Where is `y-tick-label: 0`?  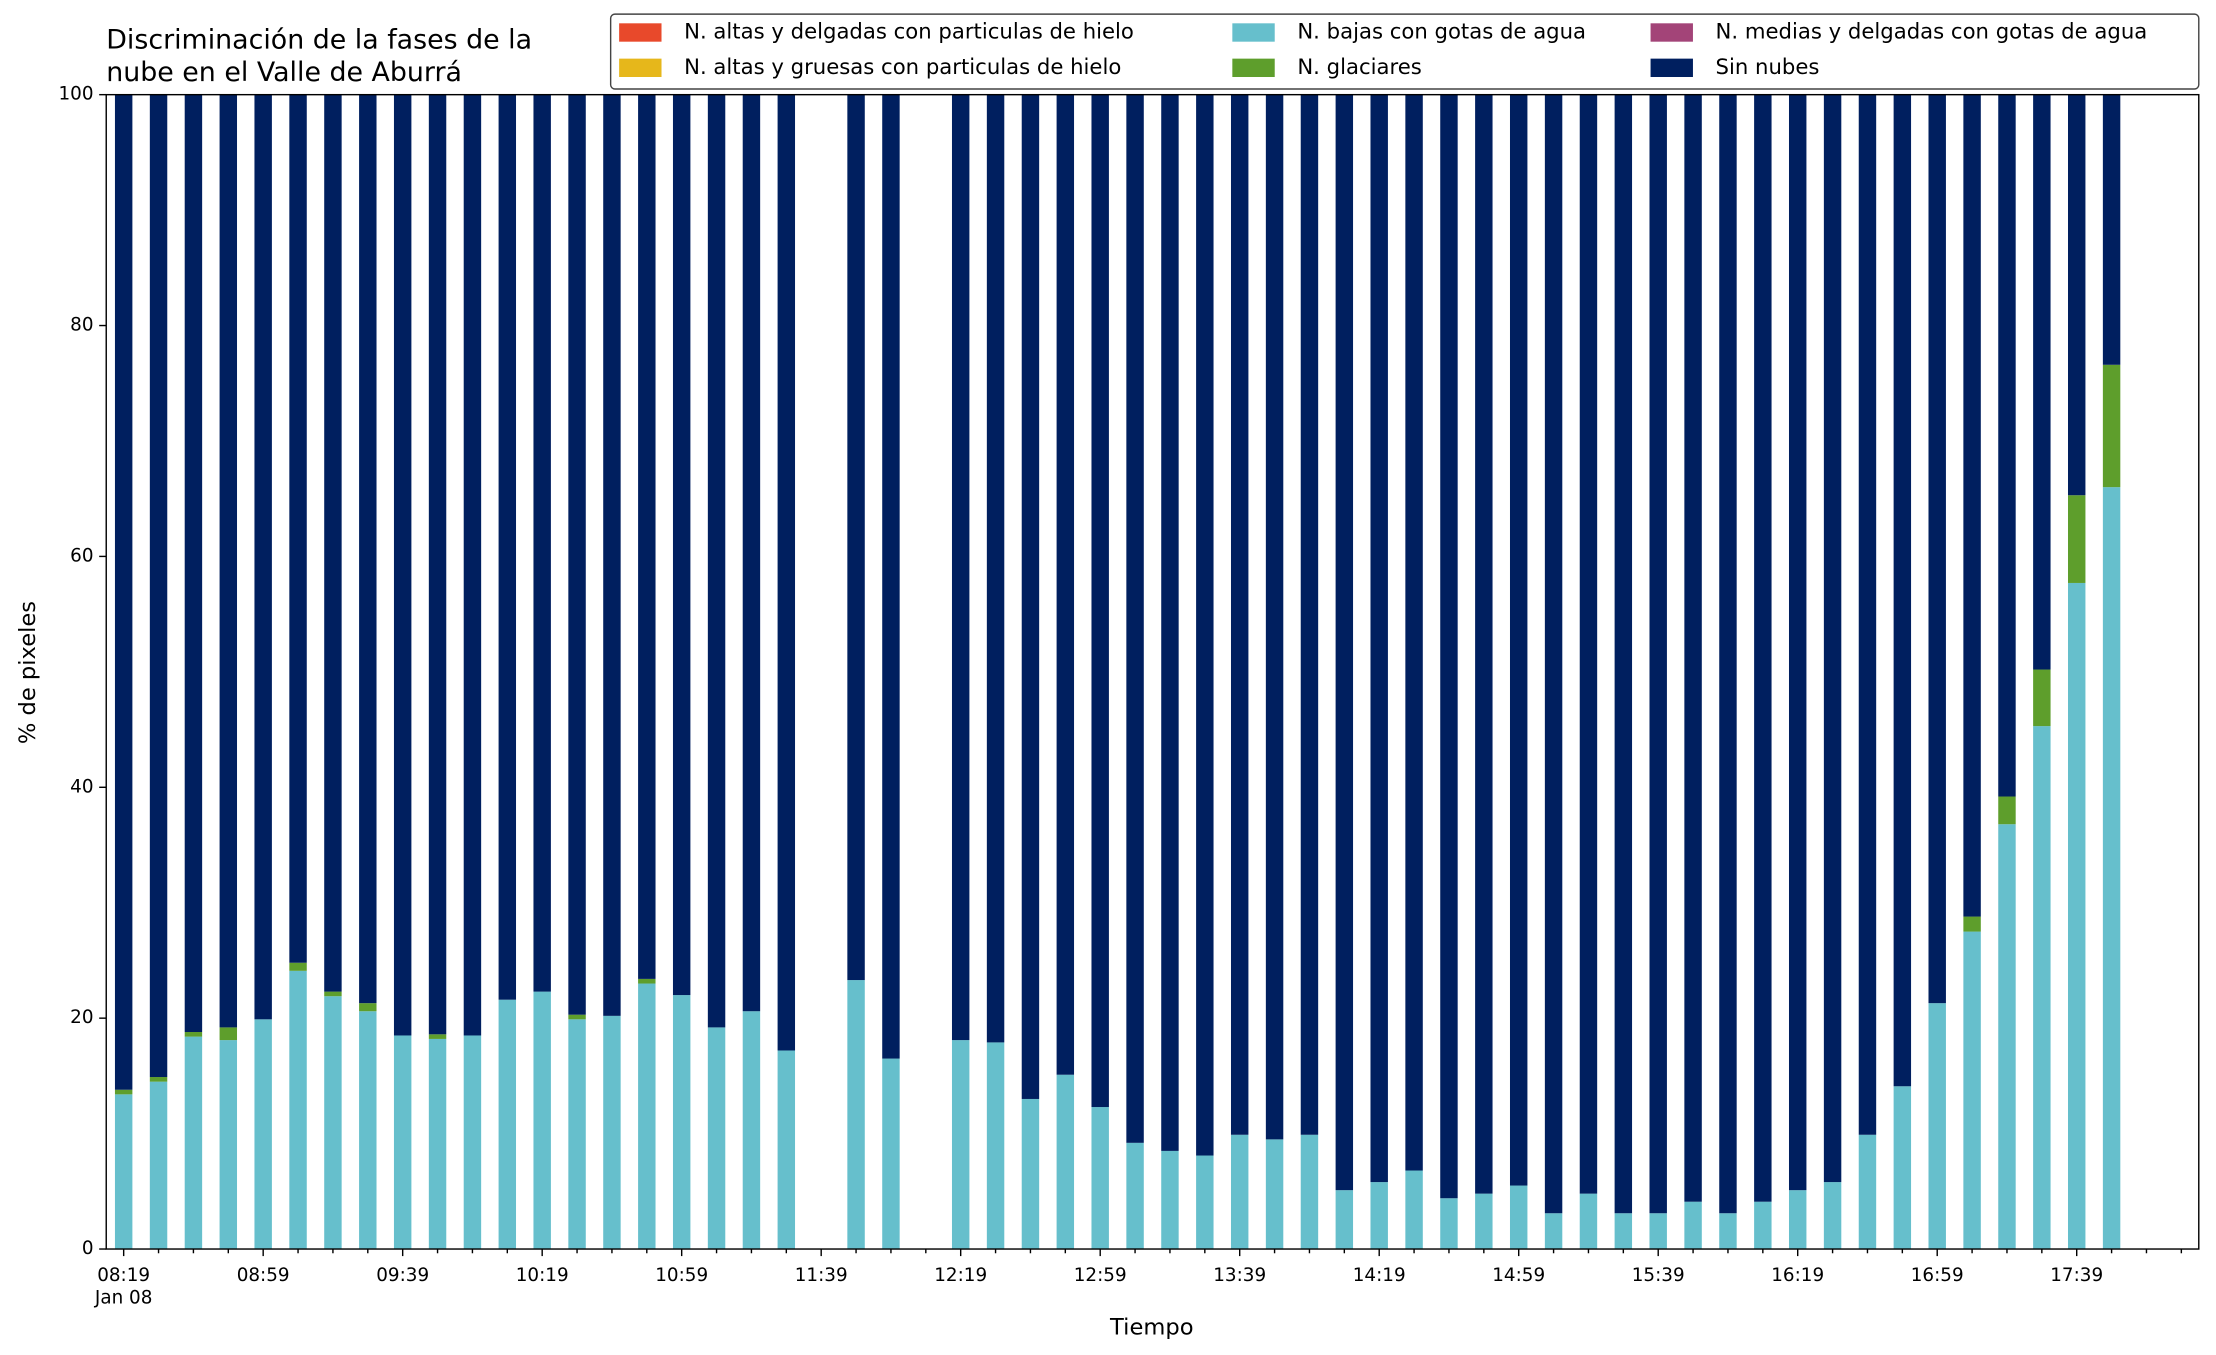
y-tick-label: 0 is located at coordinates (88, 1248).